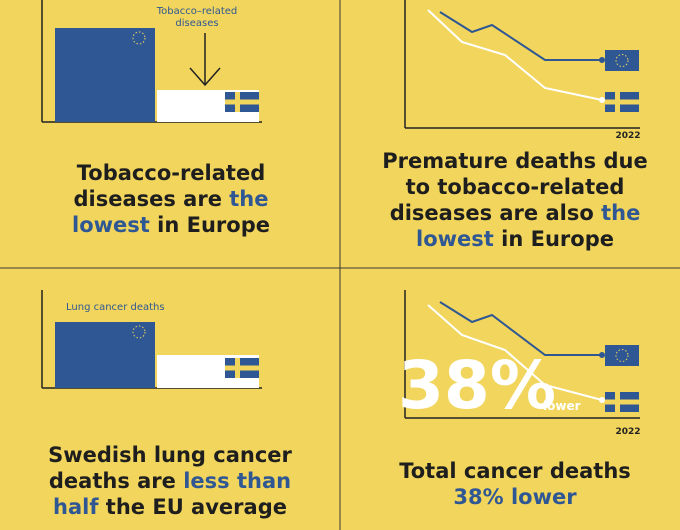 This screenshot has height=530, width=680. I want to click on line-graphic: 2022, so click(522, 70).